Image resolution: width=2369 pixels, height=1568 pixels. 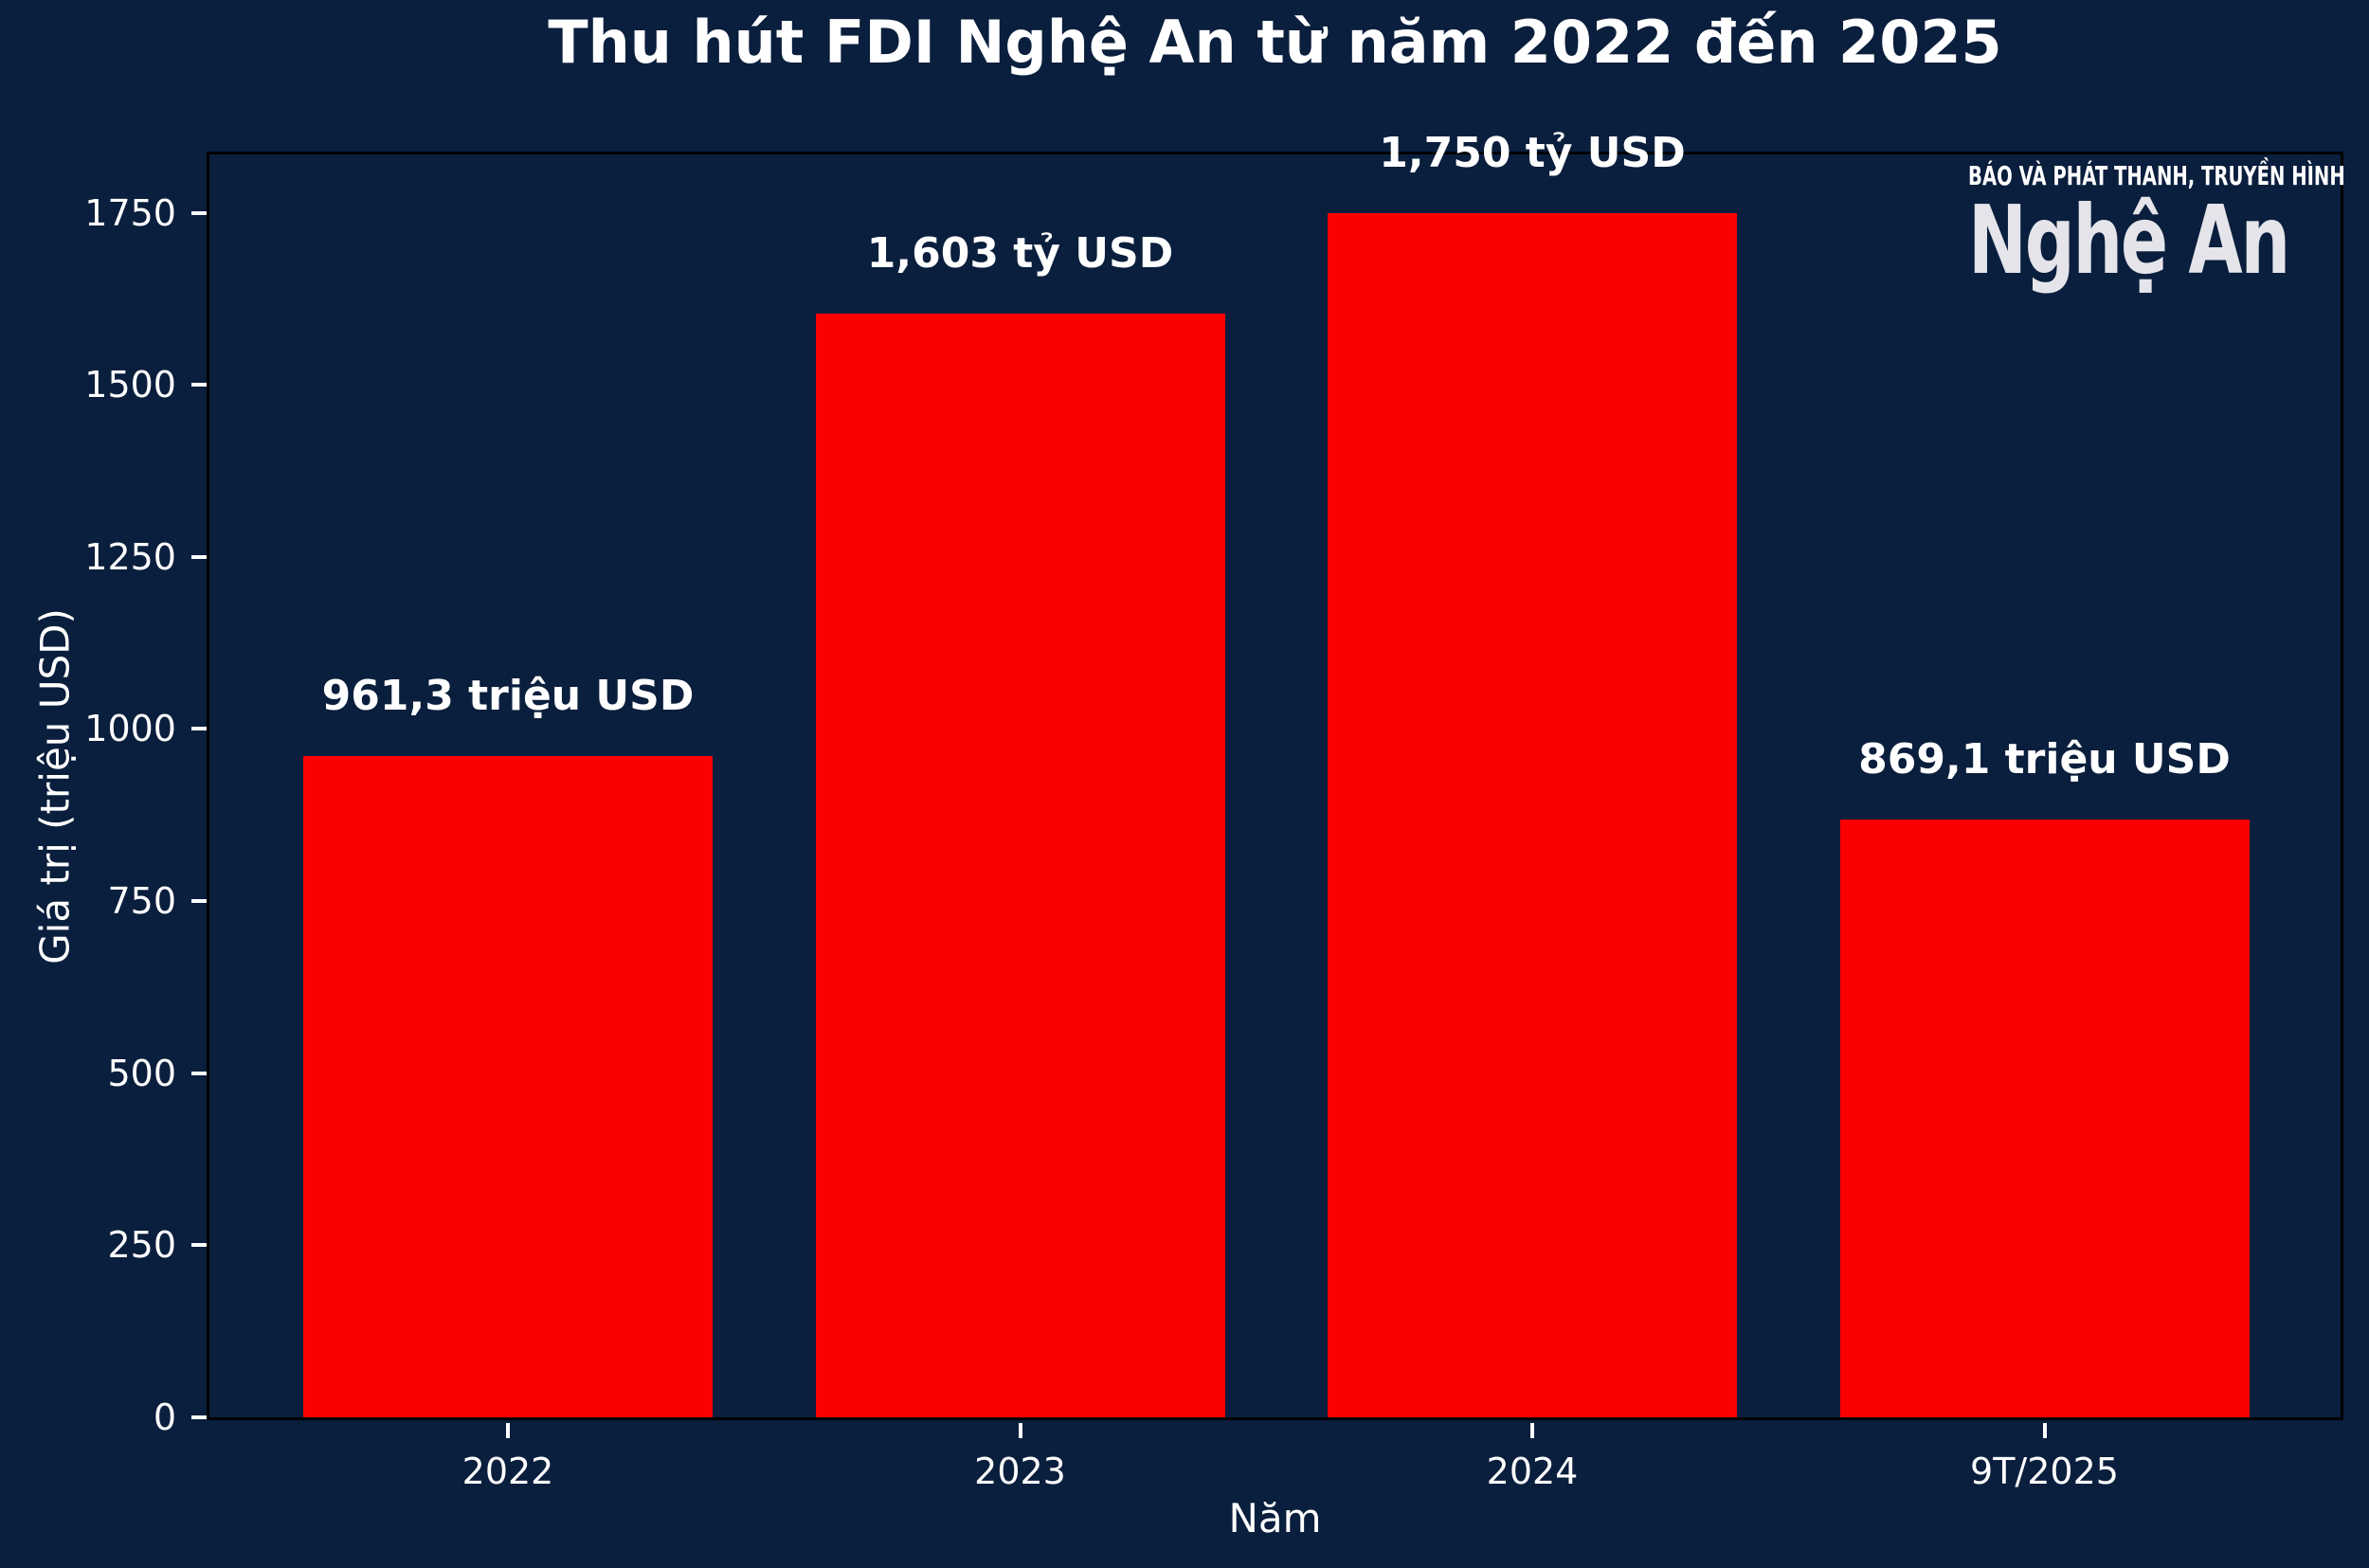 I want to click on y-tick-label: 250, so click(x=141, y=1245).